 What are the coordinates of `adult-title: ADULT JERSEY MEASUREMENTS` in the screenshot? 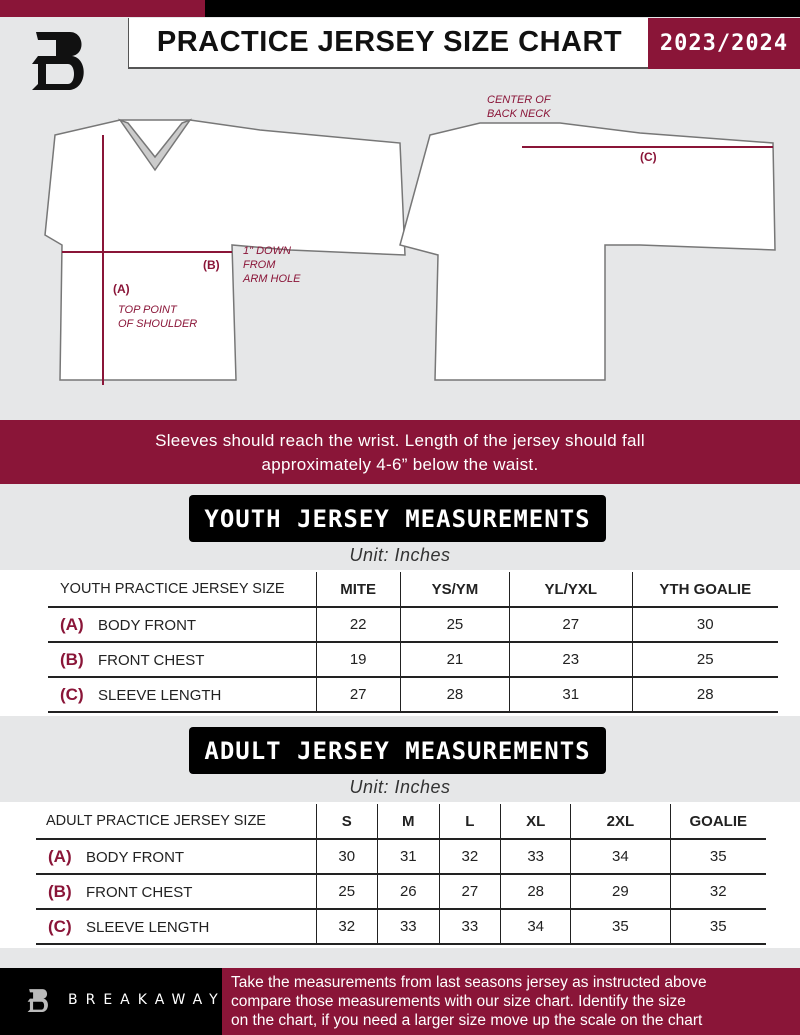 It's located at (397, 750).